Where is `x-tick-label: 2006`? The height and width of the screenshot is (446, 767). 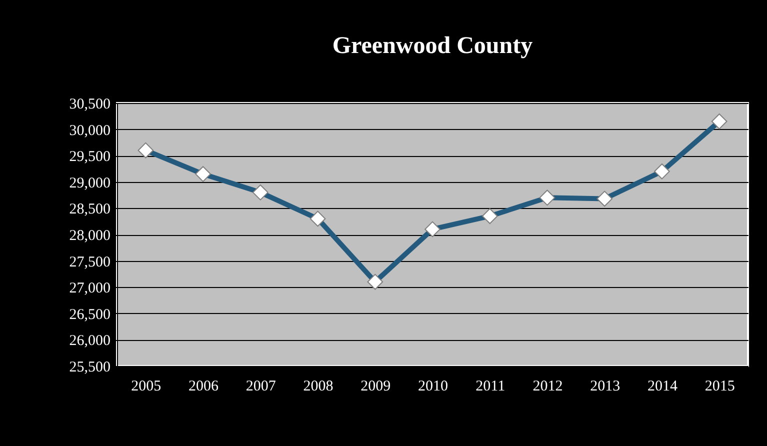
x-tick-label: 2006 is located at coordinates (204, 386).